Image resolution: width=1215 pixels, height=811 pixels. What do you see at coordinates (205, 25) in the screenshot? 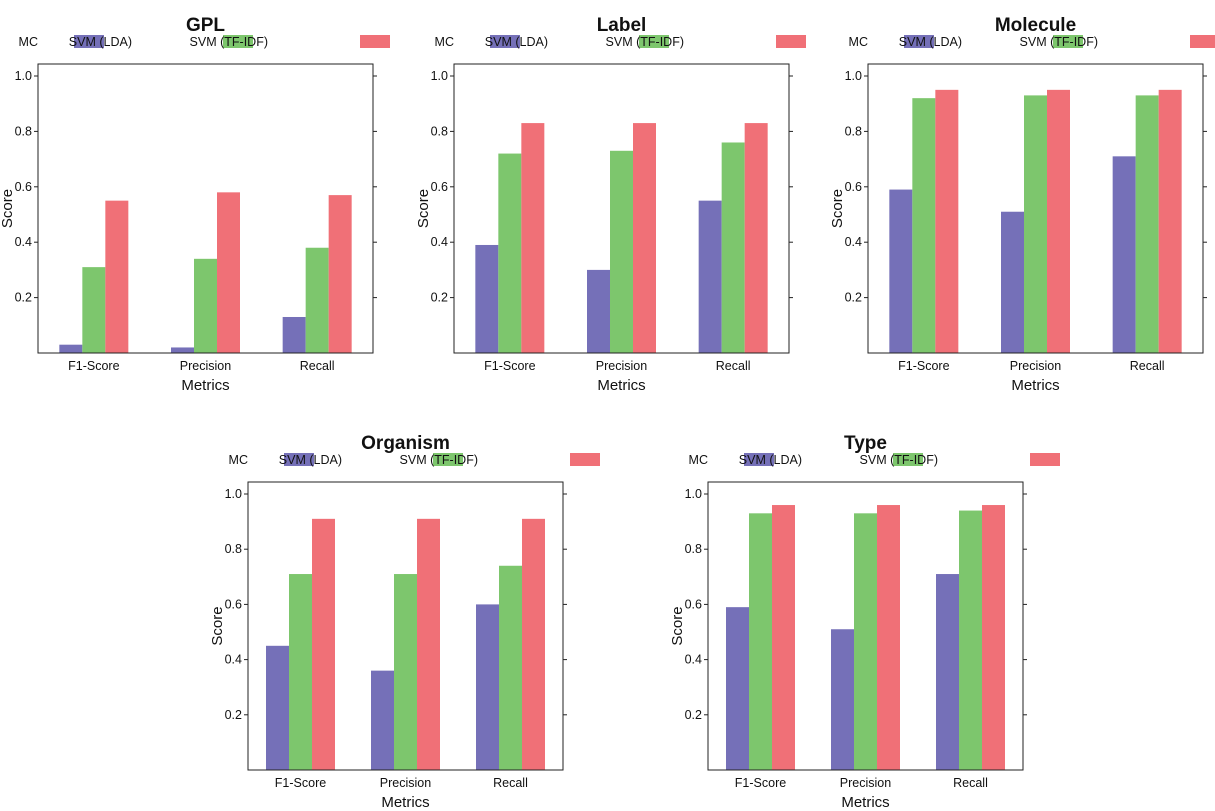
I see `chart-title: GPL` at bounding box center [205, 25].